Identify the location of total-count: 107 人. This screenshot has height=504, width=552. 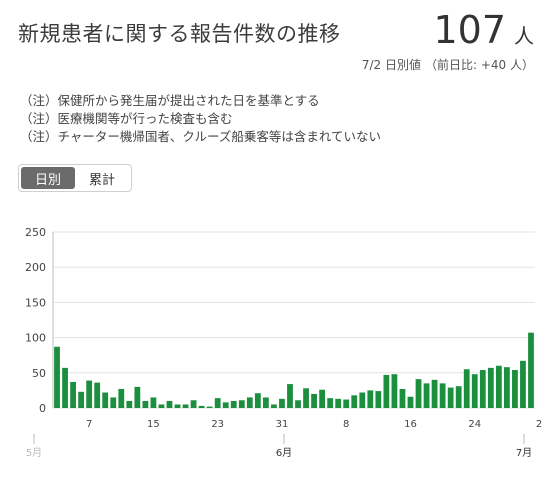
(483, 30).